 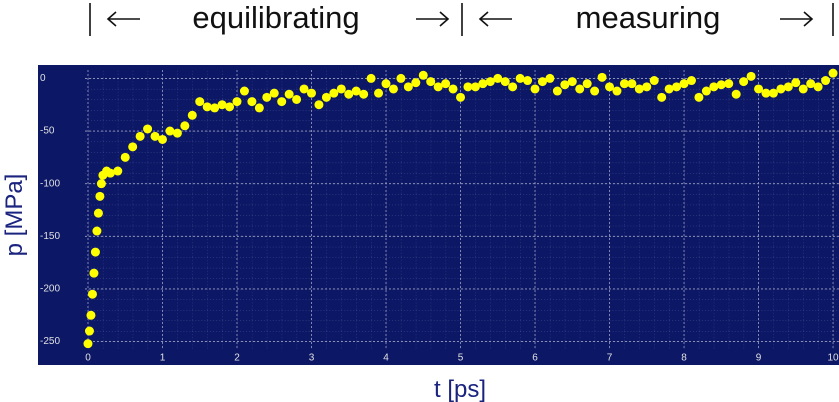 What do you see at coordinates (535, 358) in the screenshot?
I see `x-tick-label: 6` at bounding box center [535, 358].